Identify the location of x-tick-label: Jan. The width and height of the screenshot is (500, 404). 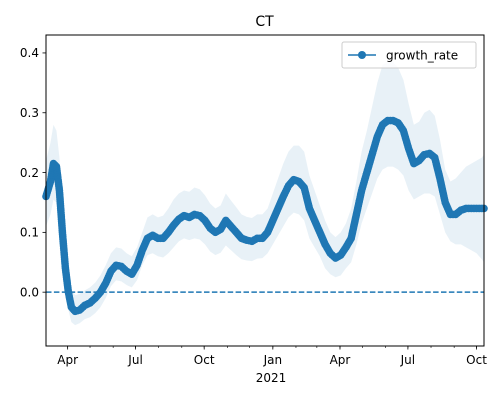
(273, 360).